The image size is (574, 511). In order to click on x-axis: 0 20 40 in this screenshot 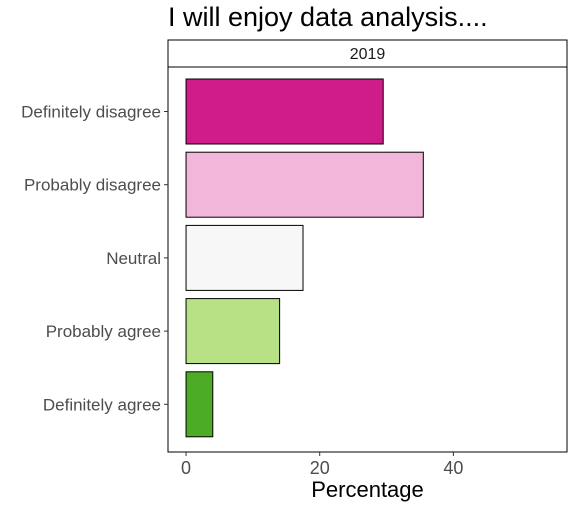, I will do `click(322, 465)`.